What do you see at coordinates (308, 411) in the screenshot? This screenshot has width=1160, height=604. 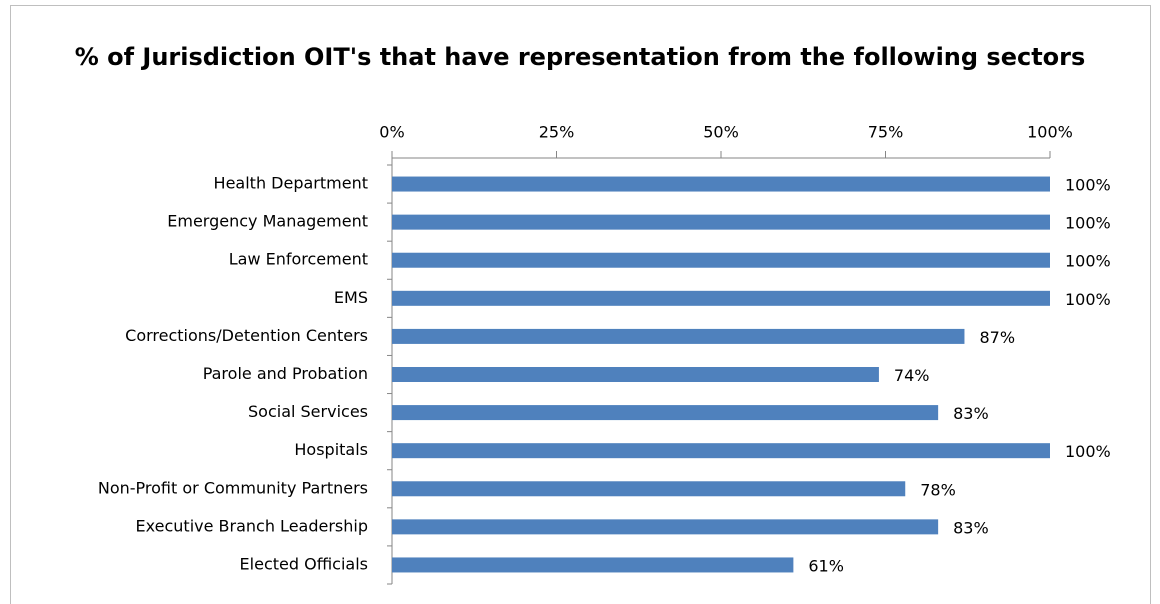 I see `y-tick-label: Social Services` at bounding box center [308, 411].